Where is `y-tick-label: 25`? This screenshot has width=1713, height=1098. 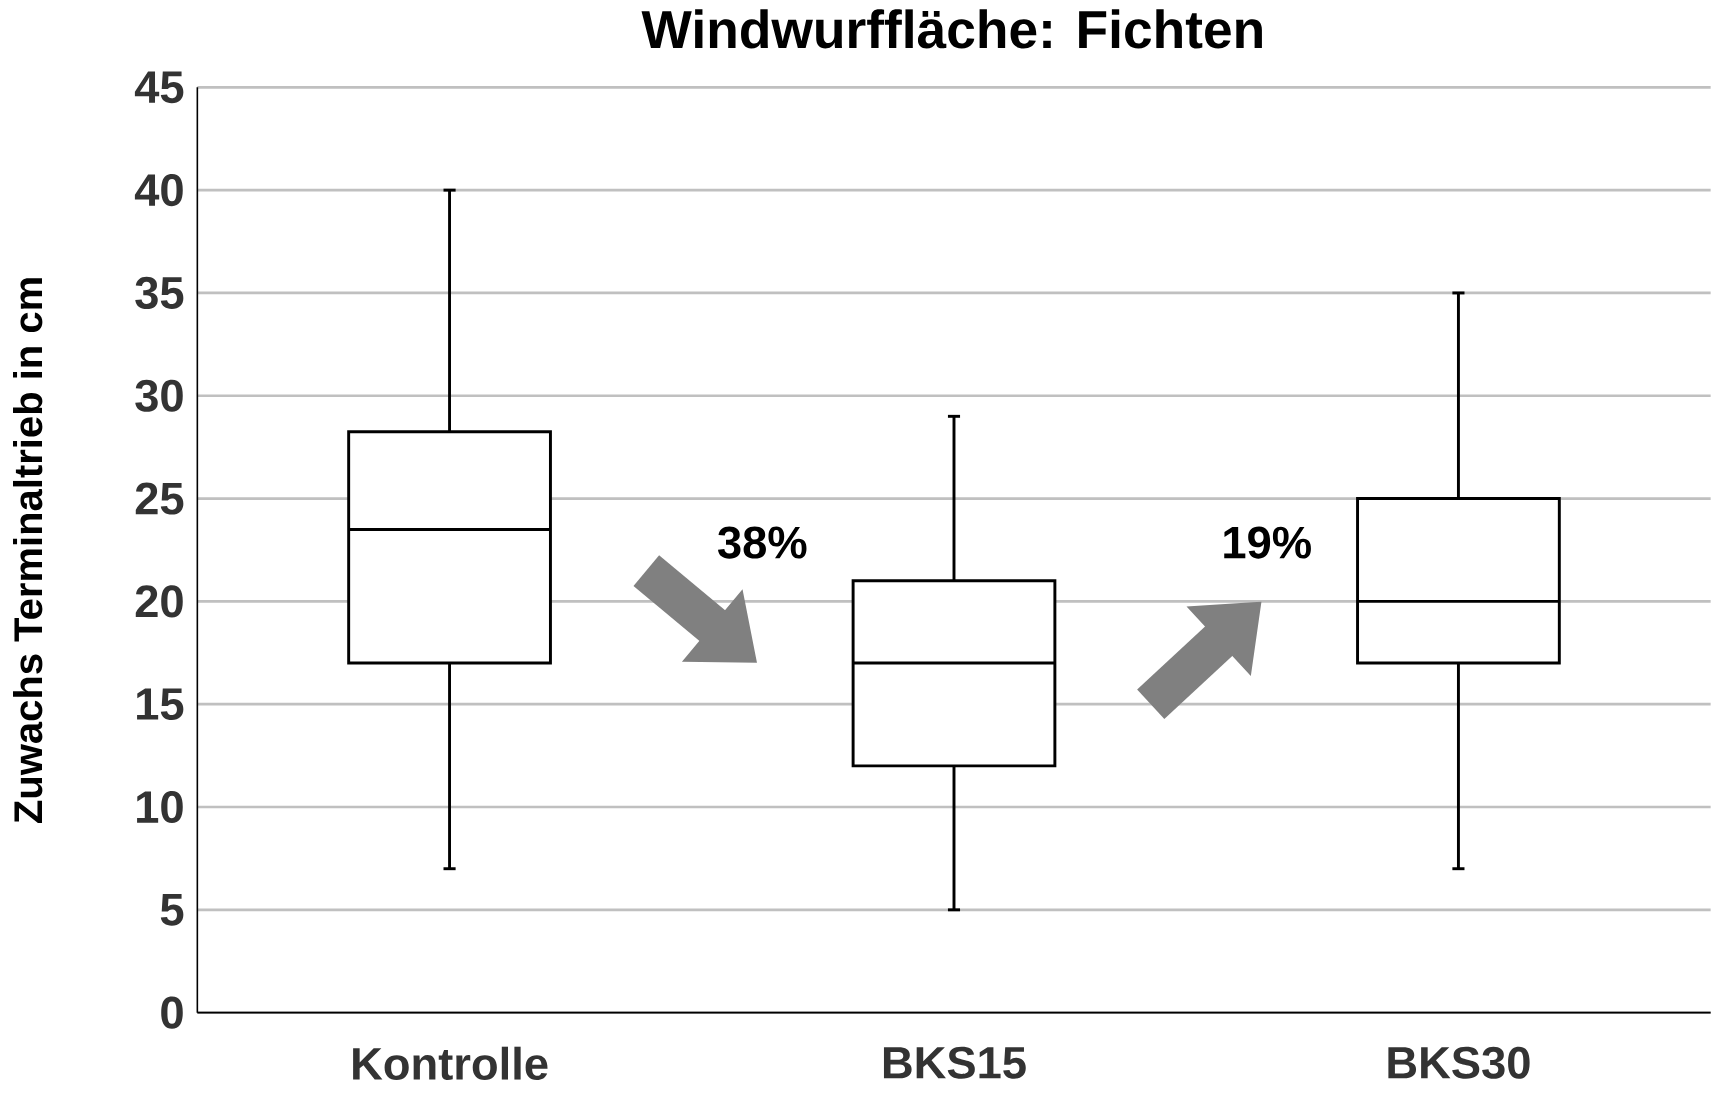
y-tick-label: 25 is located at coordinates (159, 498).